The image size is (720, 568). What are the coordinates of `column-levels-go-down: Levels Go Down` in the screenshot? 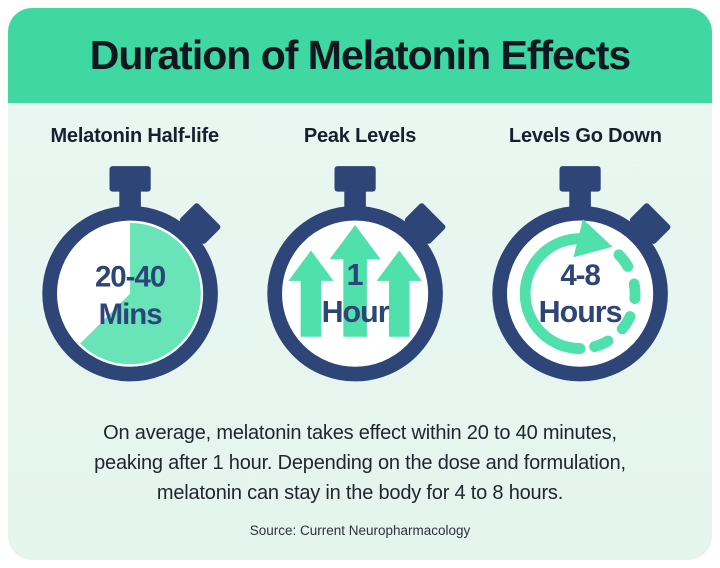 It's located at (585, 258).